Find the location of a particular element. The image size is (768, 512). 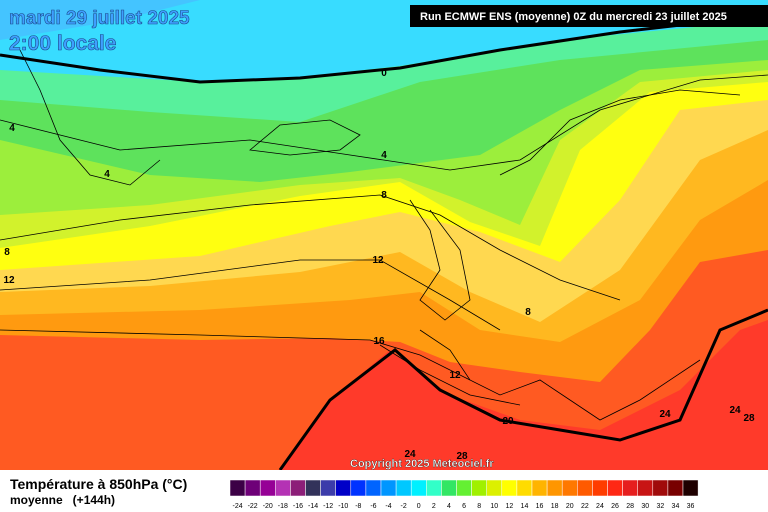

scale-label: -4 is located at coordinates (388, 506).